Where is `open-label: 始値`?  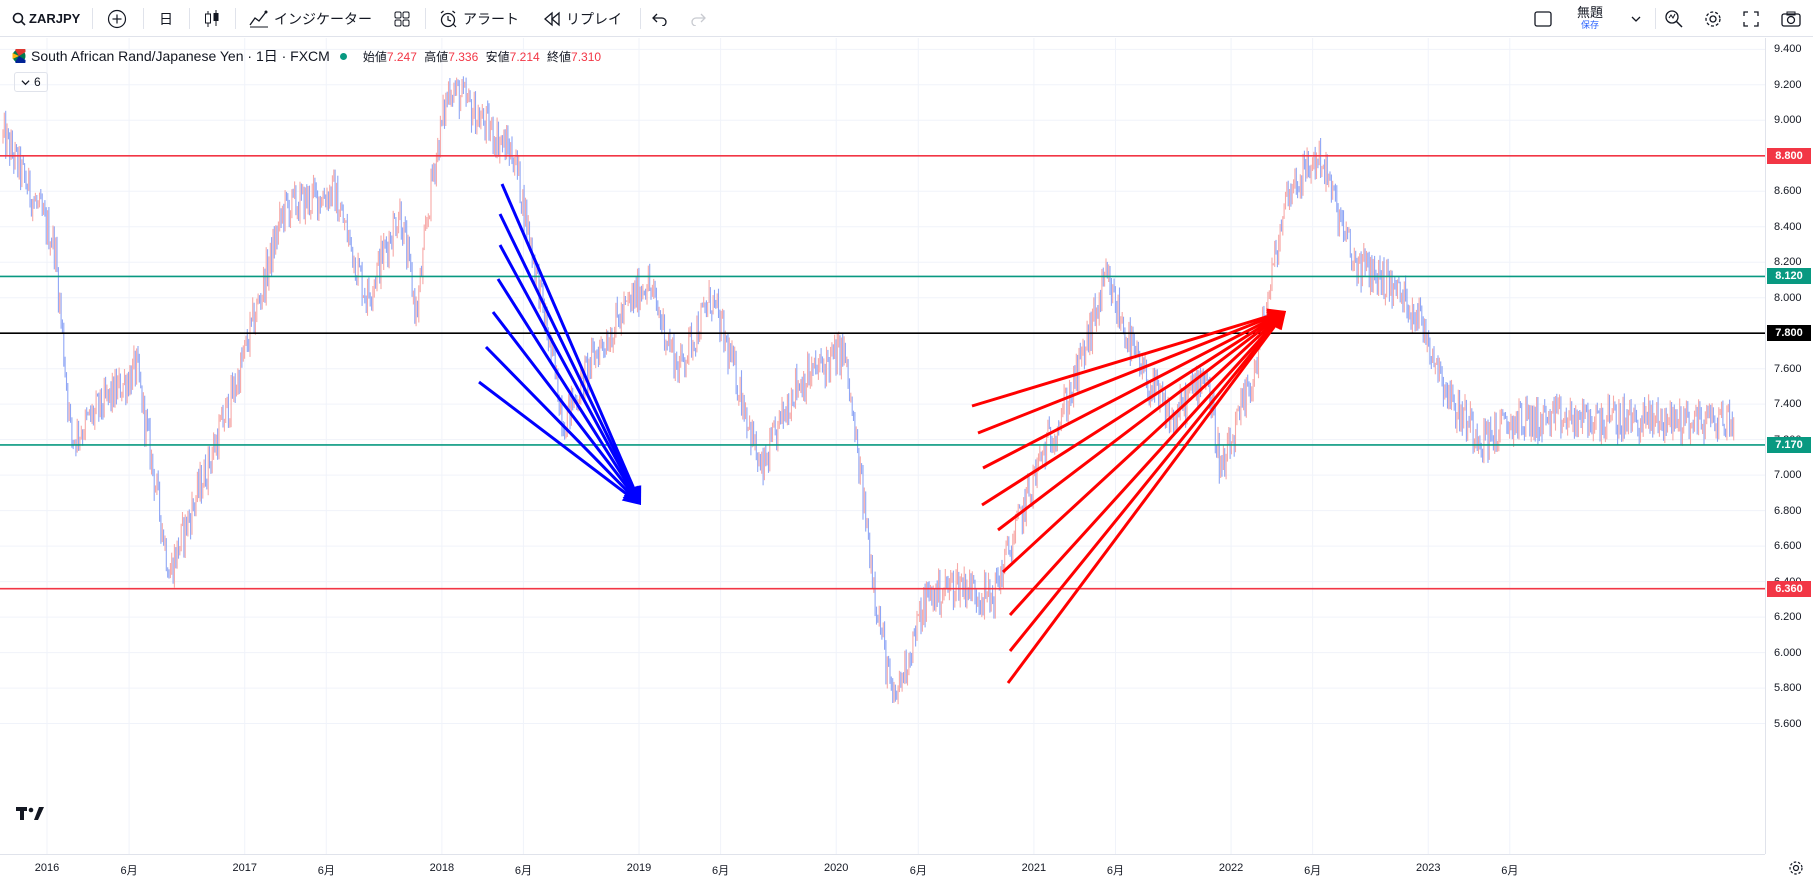
open-label: 始値 is located at coordinates (374, 56).